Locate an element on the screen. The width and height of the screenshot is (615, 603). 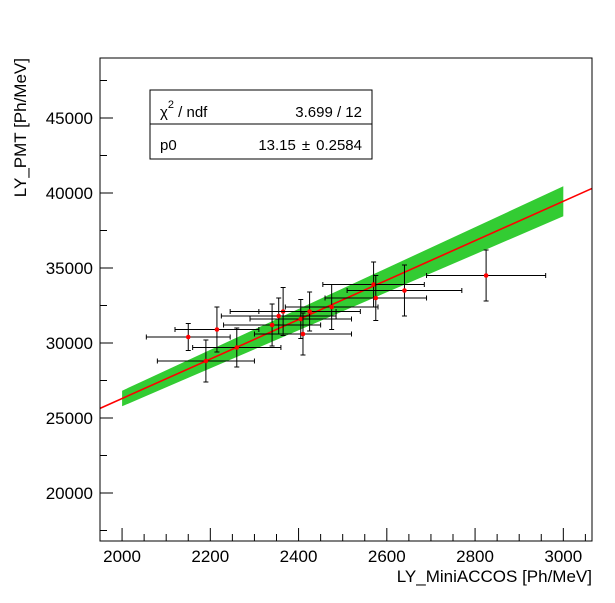
plus-minus-symbol: ± is located at coordinates (306, 145).